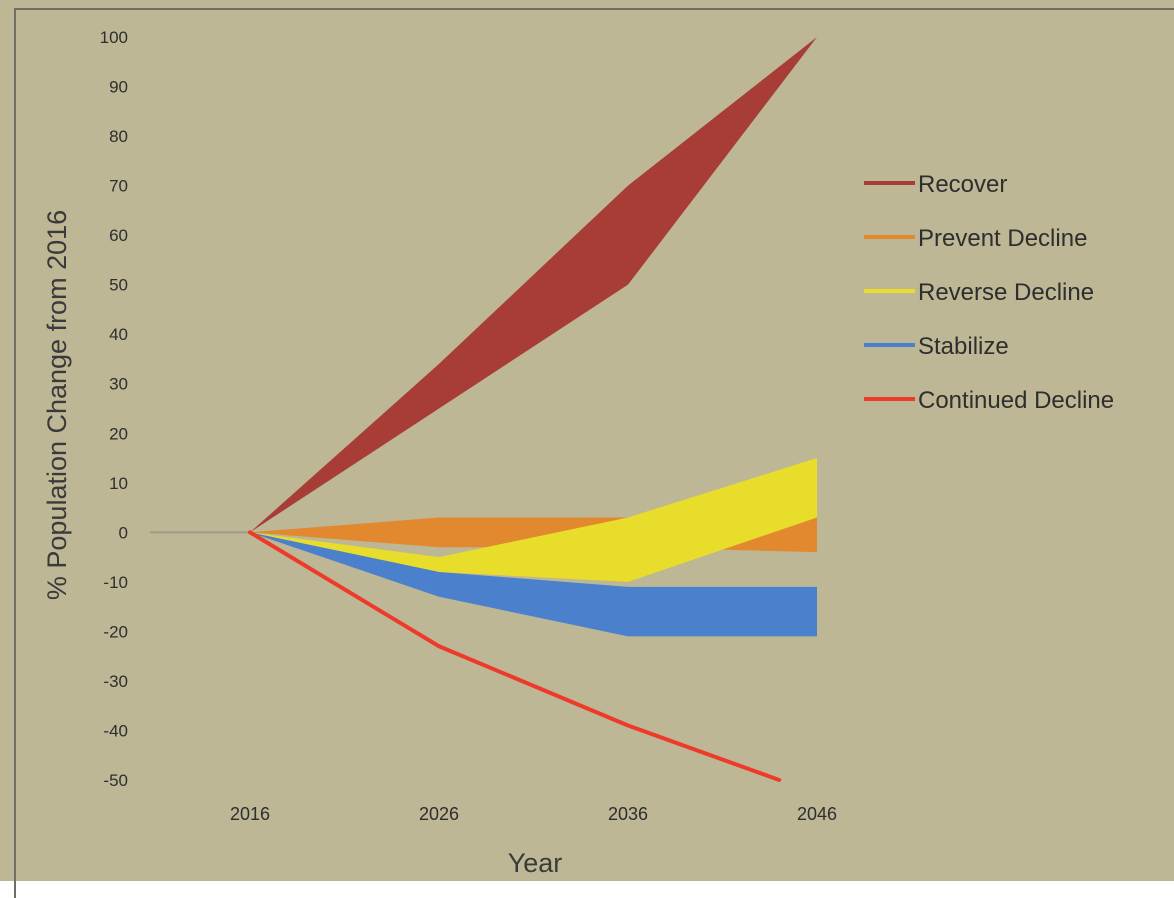 The width and height of the screenshot is (1174, 898). I want to click on y-tick-label: 90, so click(118, 87).